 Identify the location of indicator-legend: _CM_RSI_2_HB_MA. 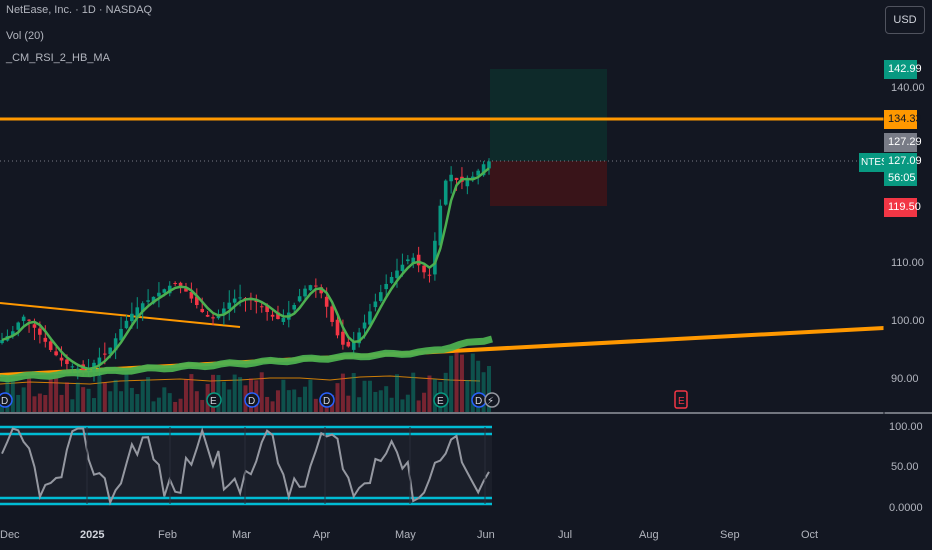
(58, 58).